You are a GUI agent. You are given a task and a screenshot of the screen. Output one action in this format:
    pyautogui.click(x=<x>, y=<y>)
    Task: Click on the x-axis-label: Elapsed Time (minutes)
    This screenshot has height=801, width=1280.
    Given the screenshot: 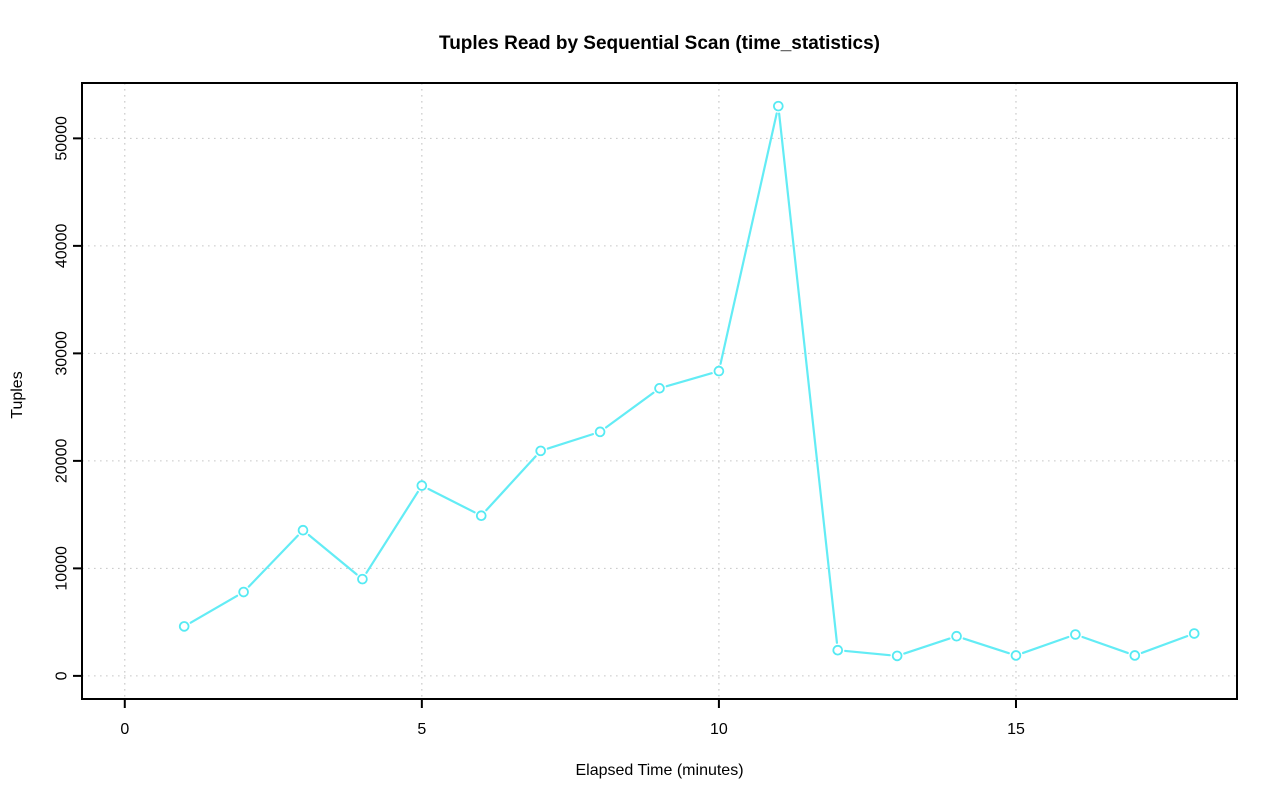 What is the action you would take?
    pyautogui.click(x=659, y=770)
    